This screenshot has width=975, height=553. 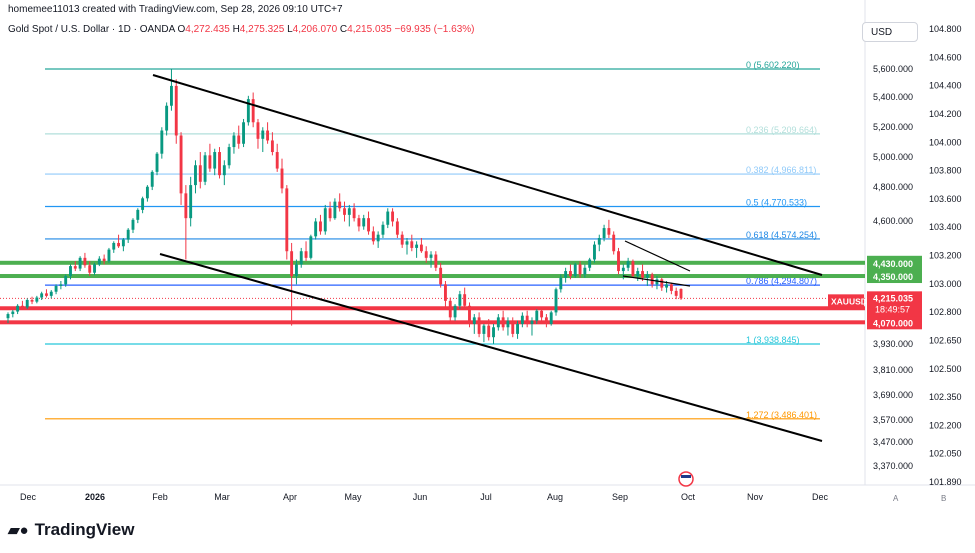 What do you see at coordinates (290, 29) in the screenshot?
I see `low-label: L` at bounding box center [290, 29].